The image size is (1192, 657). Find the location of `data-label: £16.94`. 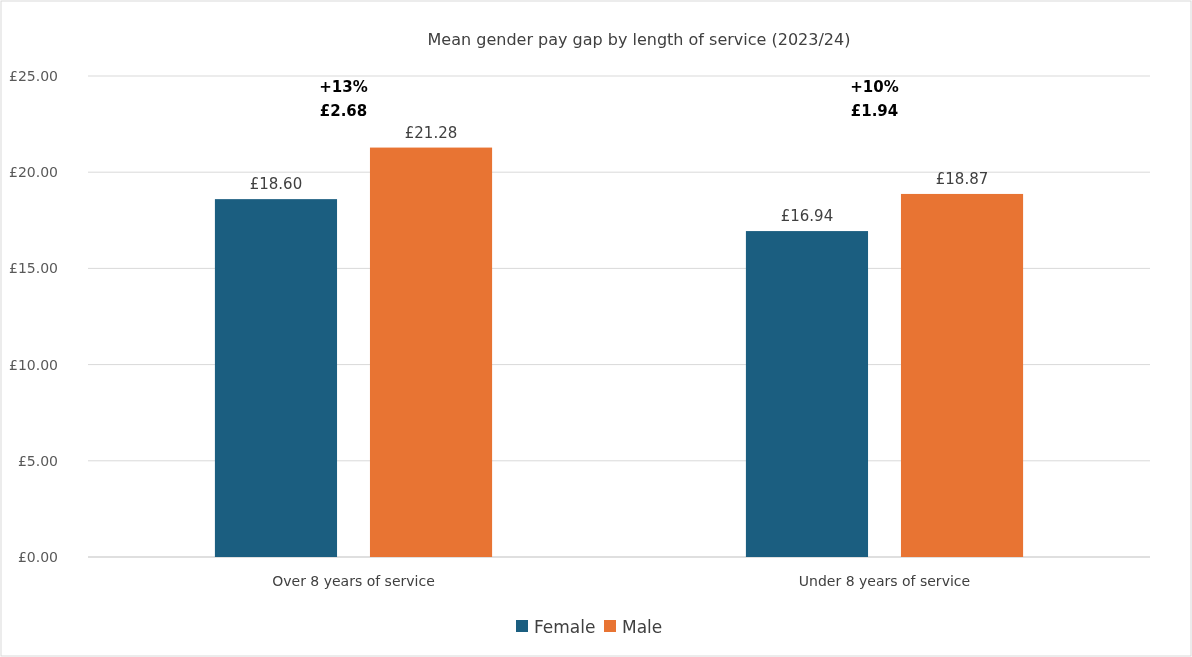

data-label: £16.94 is located at coordinates (807, 216).